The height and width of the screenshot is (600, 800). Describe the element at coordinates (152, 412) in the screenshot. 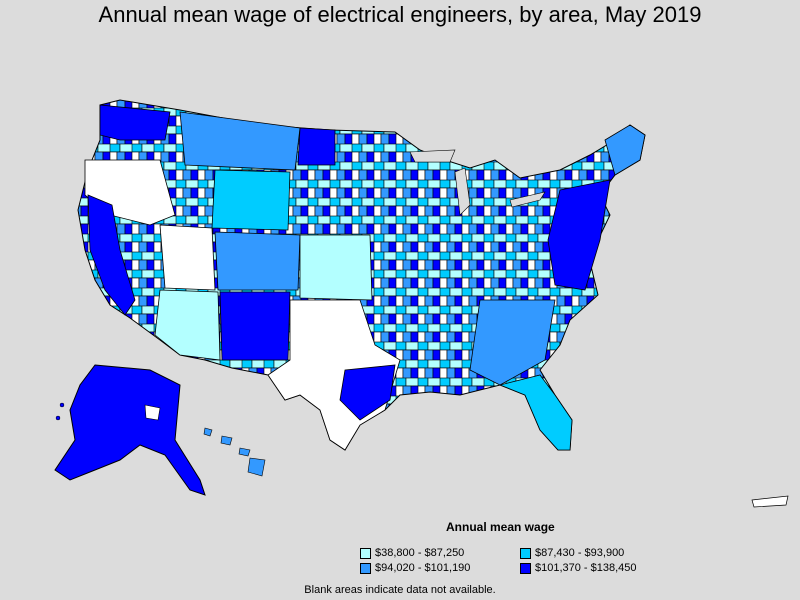

I see `alaska-nodata-pocket` at that location.